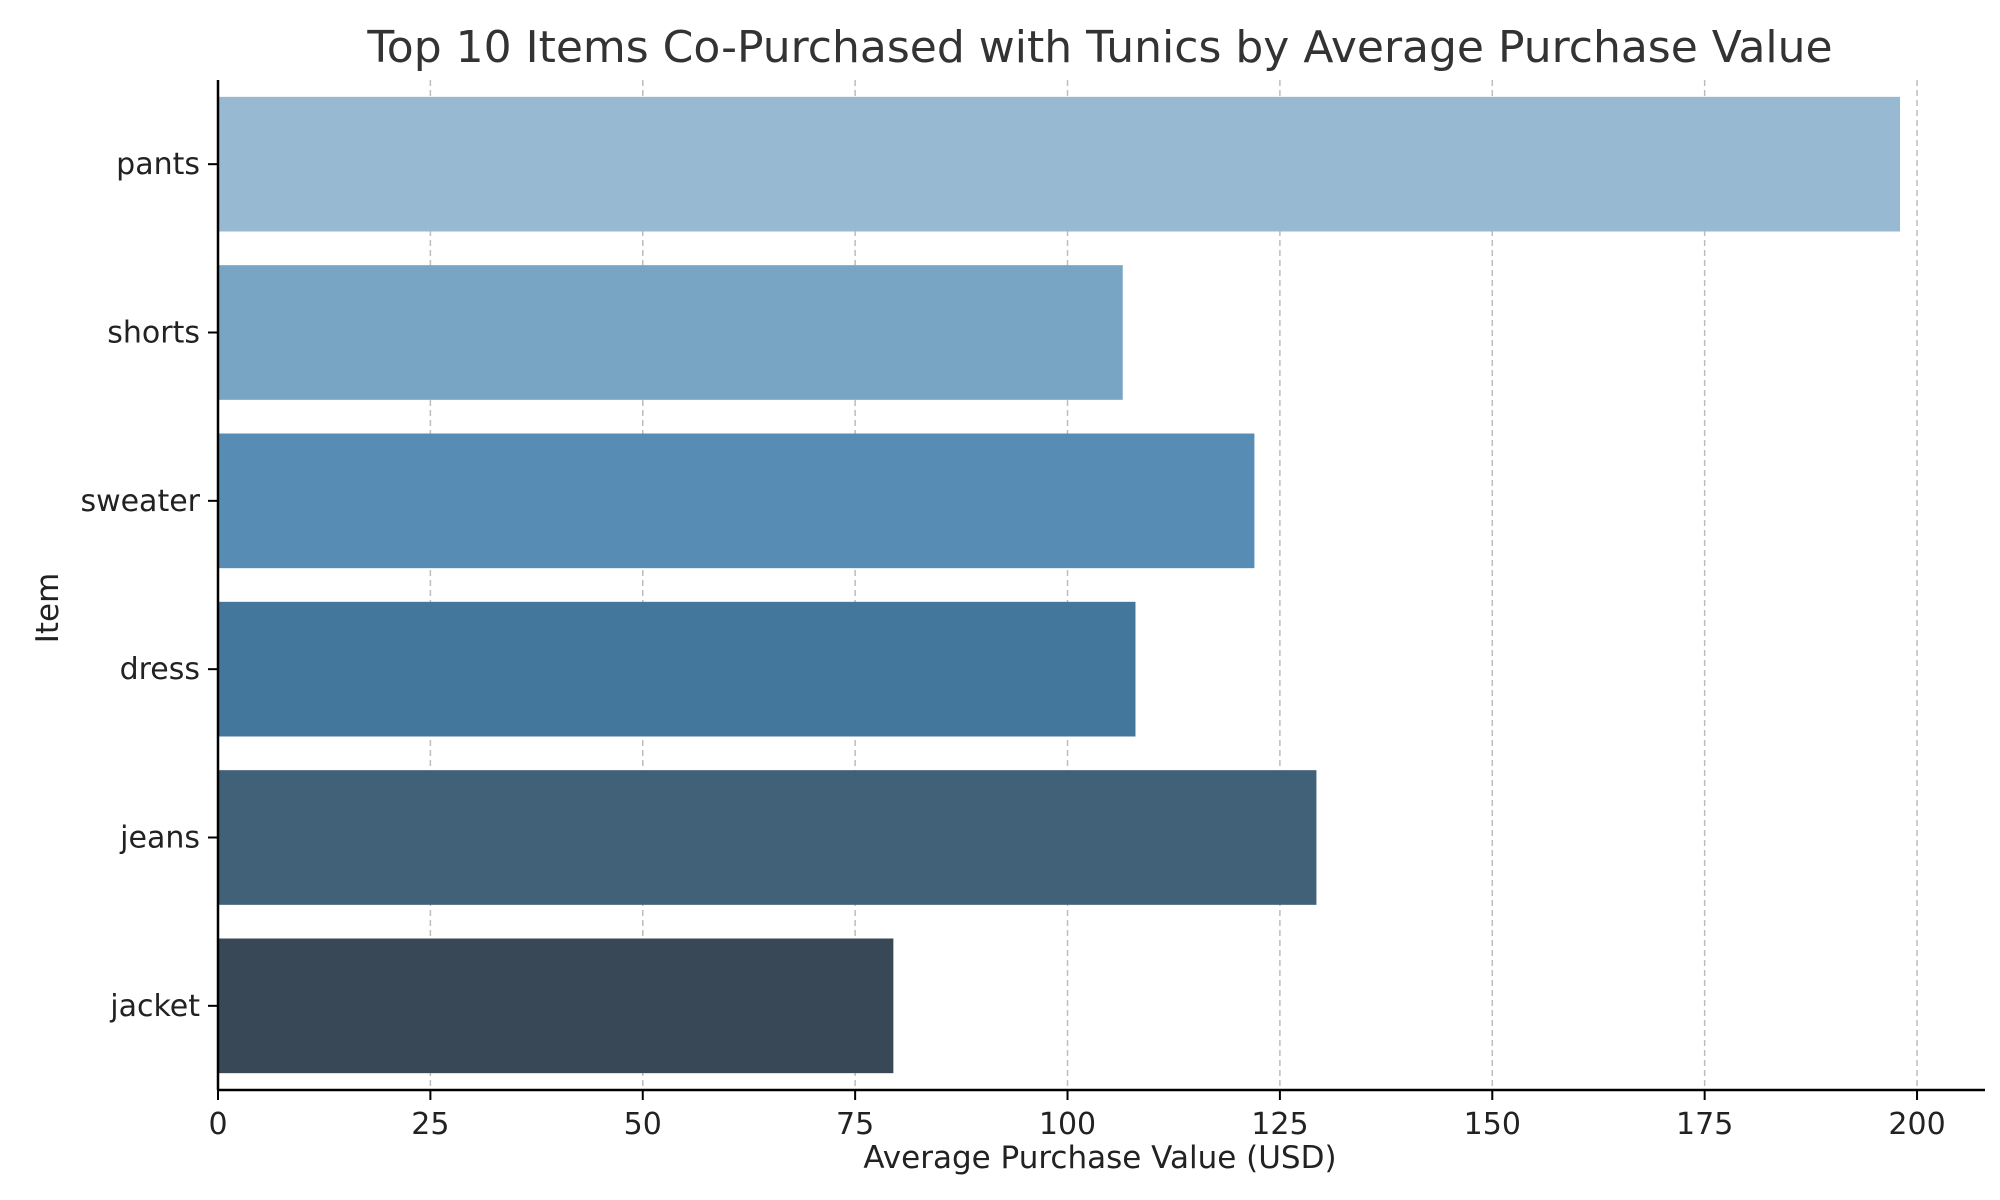 The image size is (2000, 1200). I want to click on y-axis-label: Item, so click(48, 608).